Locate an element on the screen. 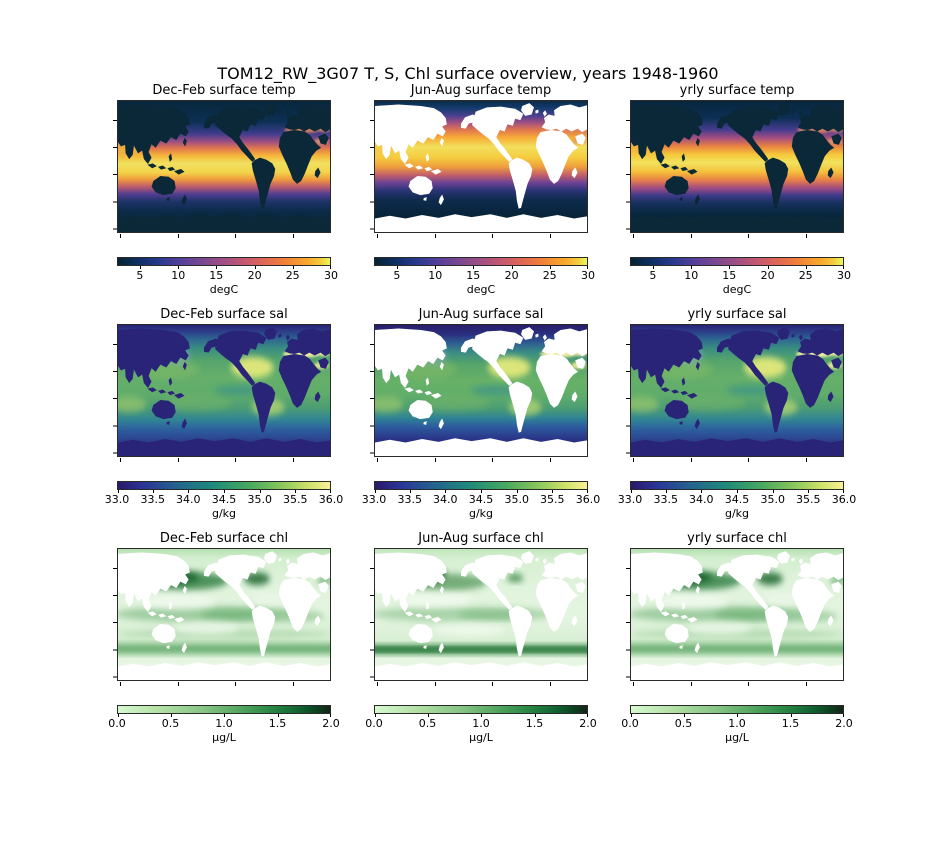  subplot-title: Dec-Feb surface sal is located at coordinates (224, 314).